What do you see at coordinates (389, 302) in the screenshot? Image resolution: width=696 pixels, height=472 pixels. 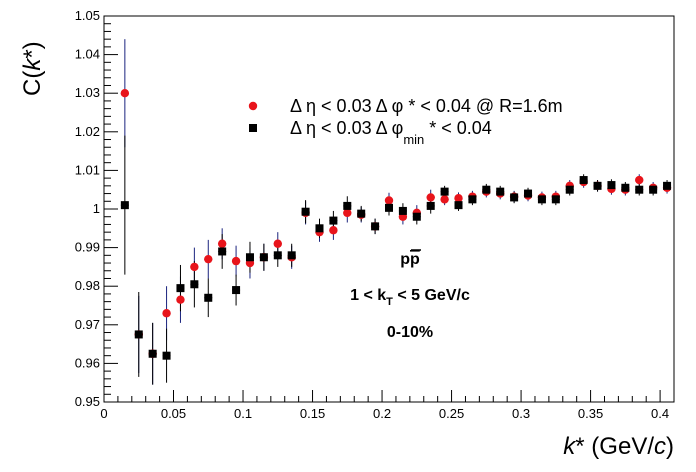 I see `kt-sub: T` at bounding box center [389, 302].